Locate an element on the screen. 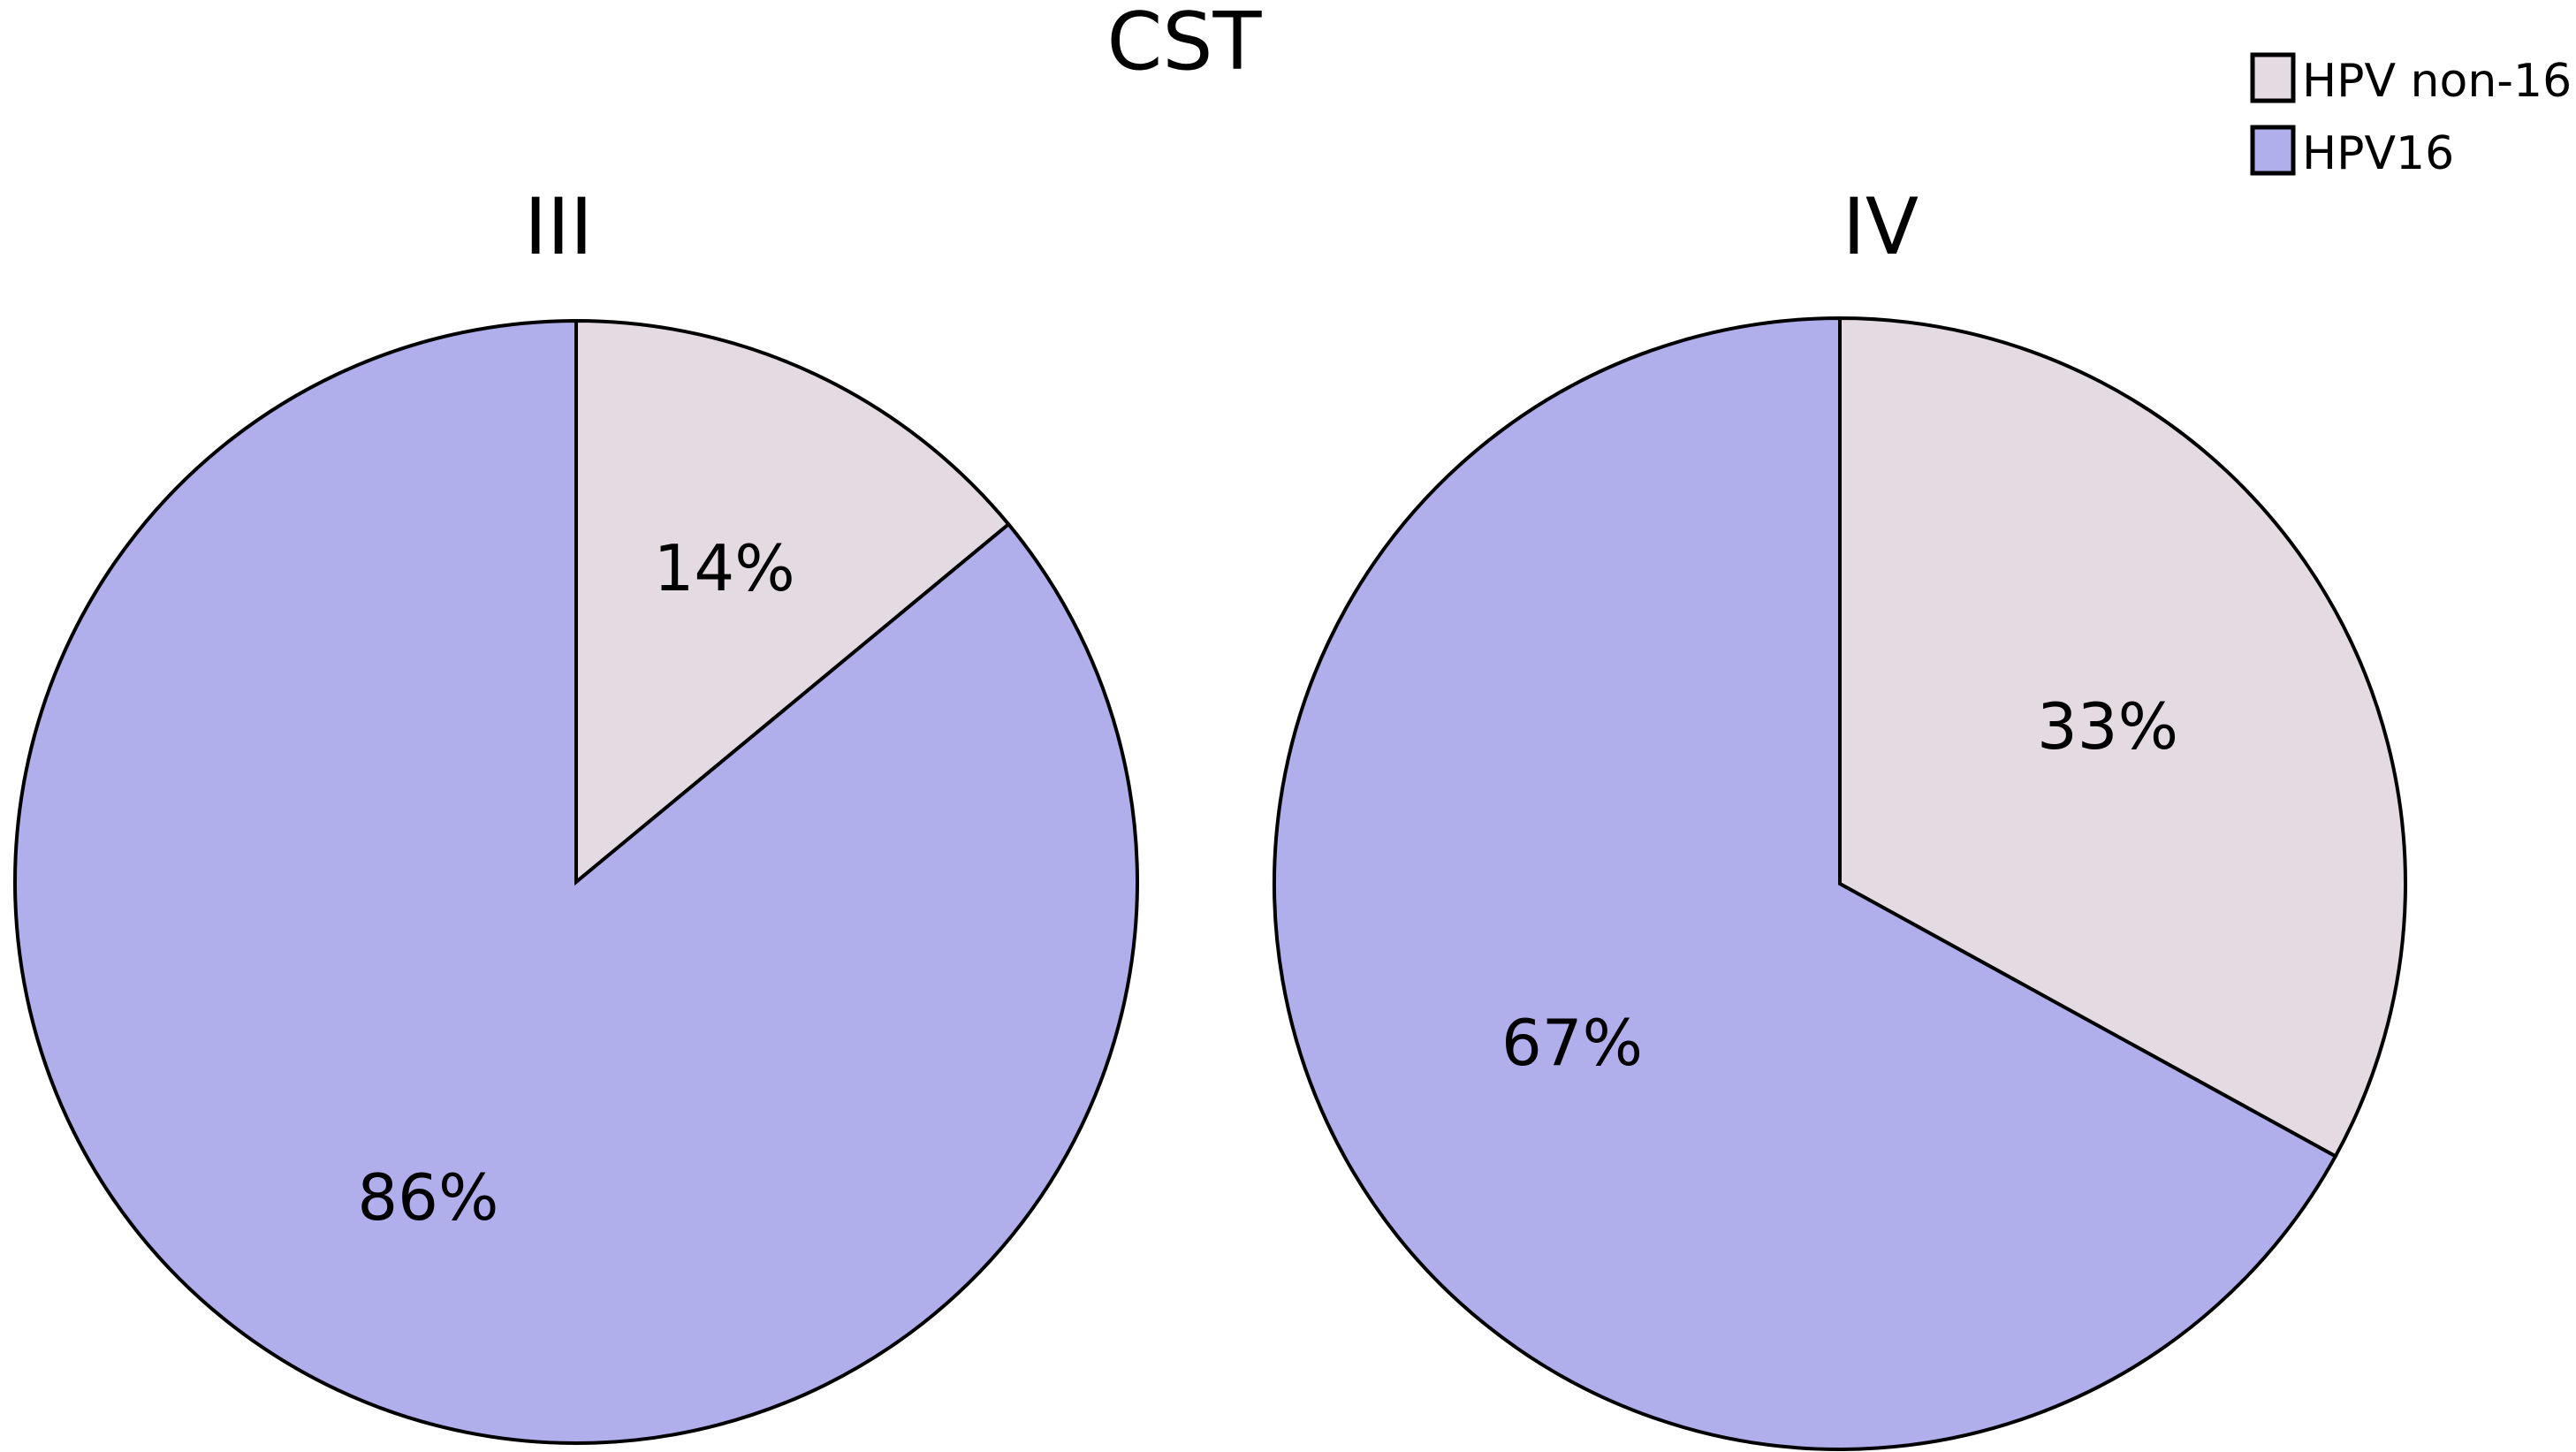 This screenshot has width=2576, height=1452. pie-iii-label-hpv16: 86% is located at coordinates (427, 1197).